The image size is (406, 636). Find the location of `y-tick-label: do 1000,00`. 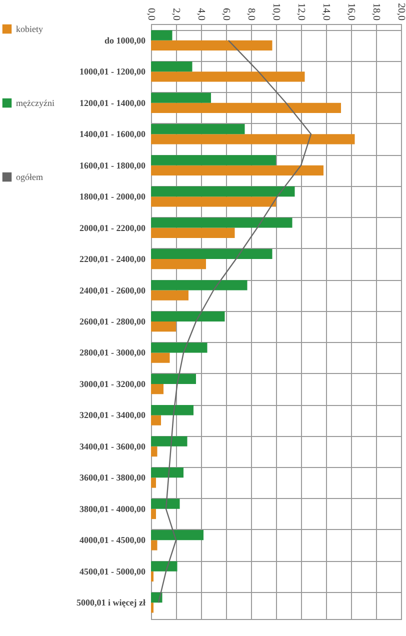

y-tick-label: do 1000,00 is located at coordinates (125, 40).